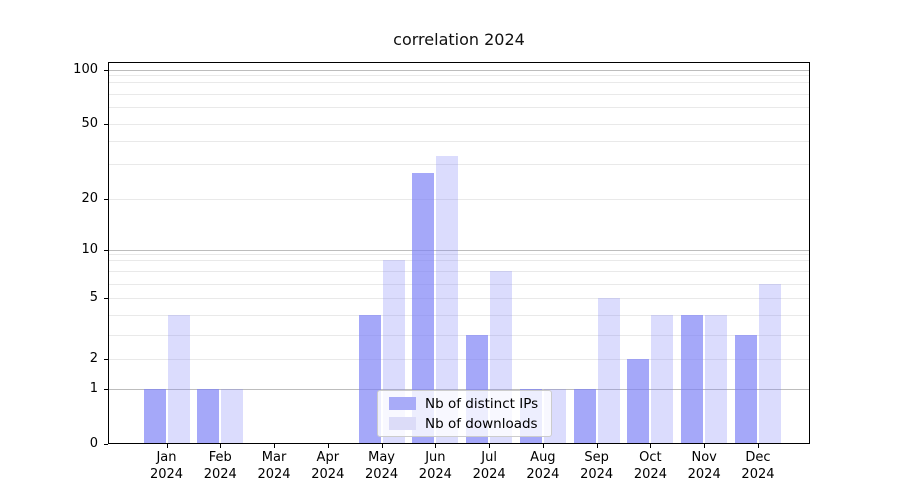  What do you see at coordinates (489, 457) in the screenshot?
I see `x-label-month: Jul` at bounding box center [489, 457].